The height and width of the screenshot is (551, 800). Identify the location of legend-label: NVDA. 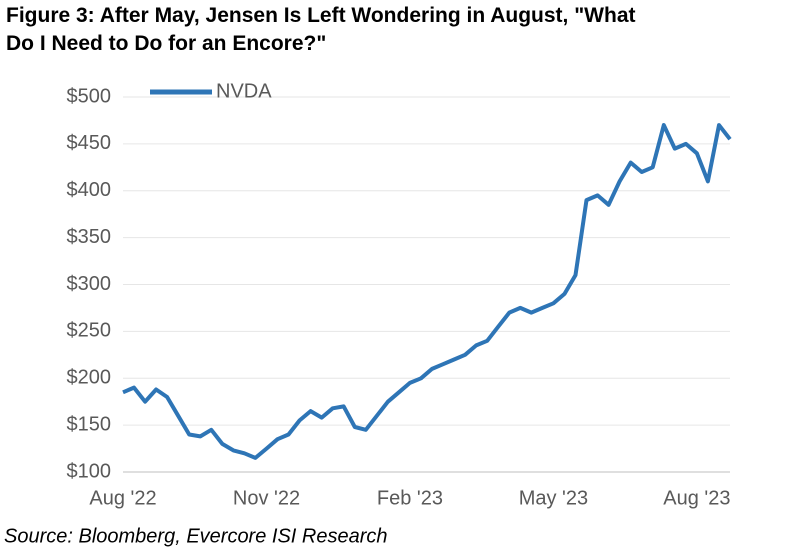
(244, 91).